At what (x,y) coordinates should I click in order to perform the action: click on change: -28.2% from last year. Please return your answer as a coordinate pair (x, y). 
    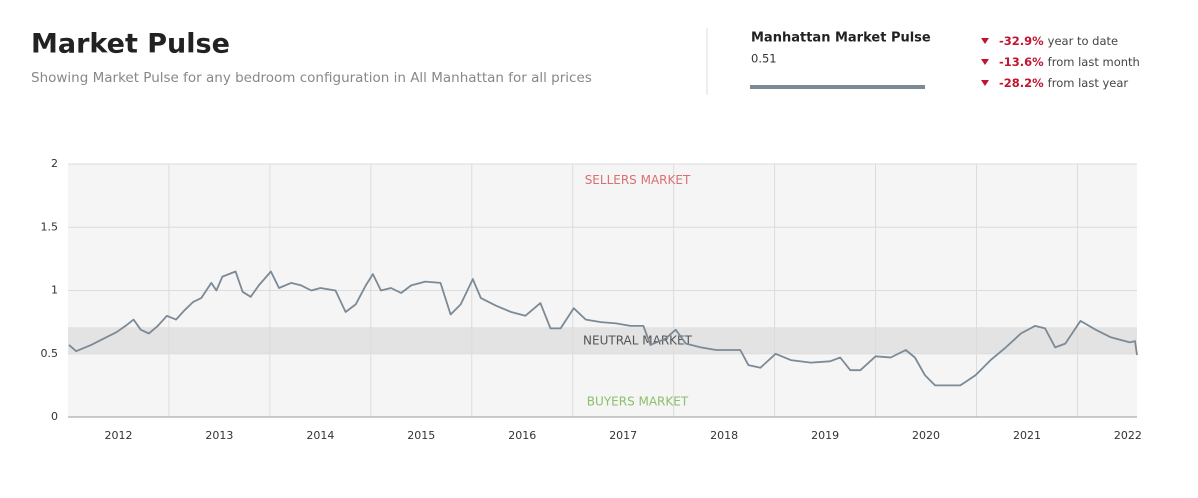
    Looking at the image, I should click on (1063, 83).